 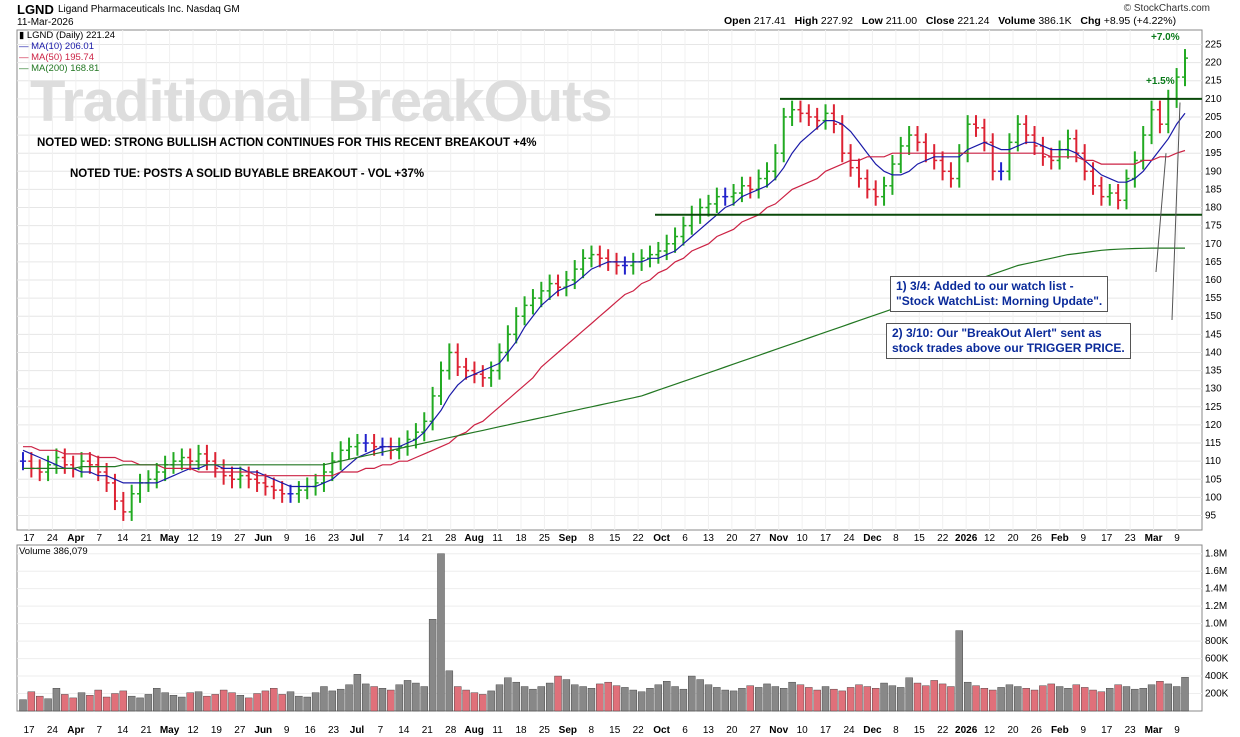 I want to click on x-tick-label-volume: Apr, so click(x=75, y=730).